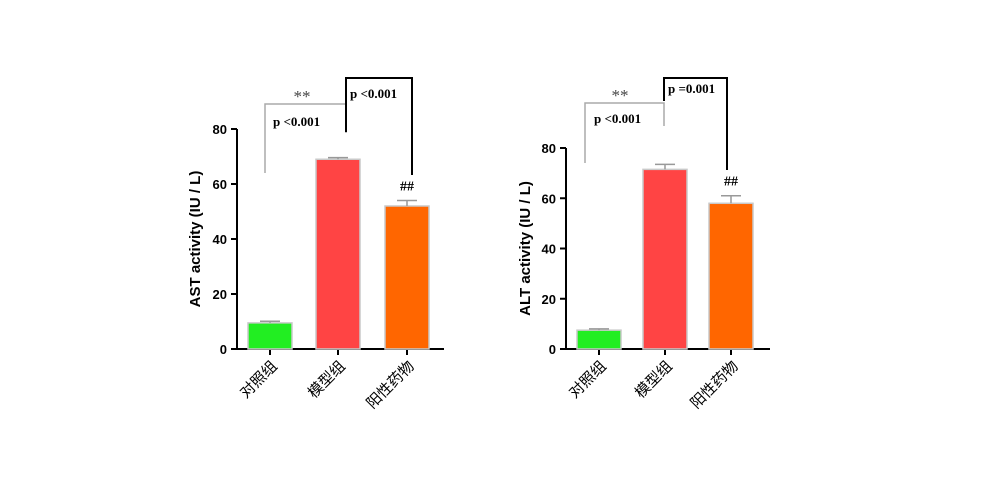 This screenshot has width=999, height=486. Describe the element at coordinates (195, 239) in the screenshot. I see `y-axis-title: AST activity (IU / L)` at that location.